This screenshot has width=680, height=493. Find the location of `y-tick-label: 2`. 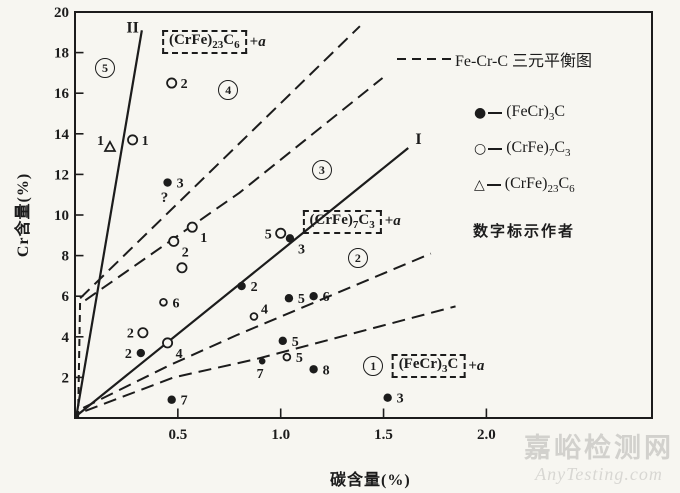

y-tick-label: 2 is located at coordinates (66, 378).